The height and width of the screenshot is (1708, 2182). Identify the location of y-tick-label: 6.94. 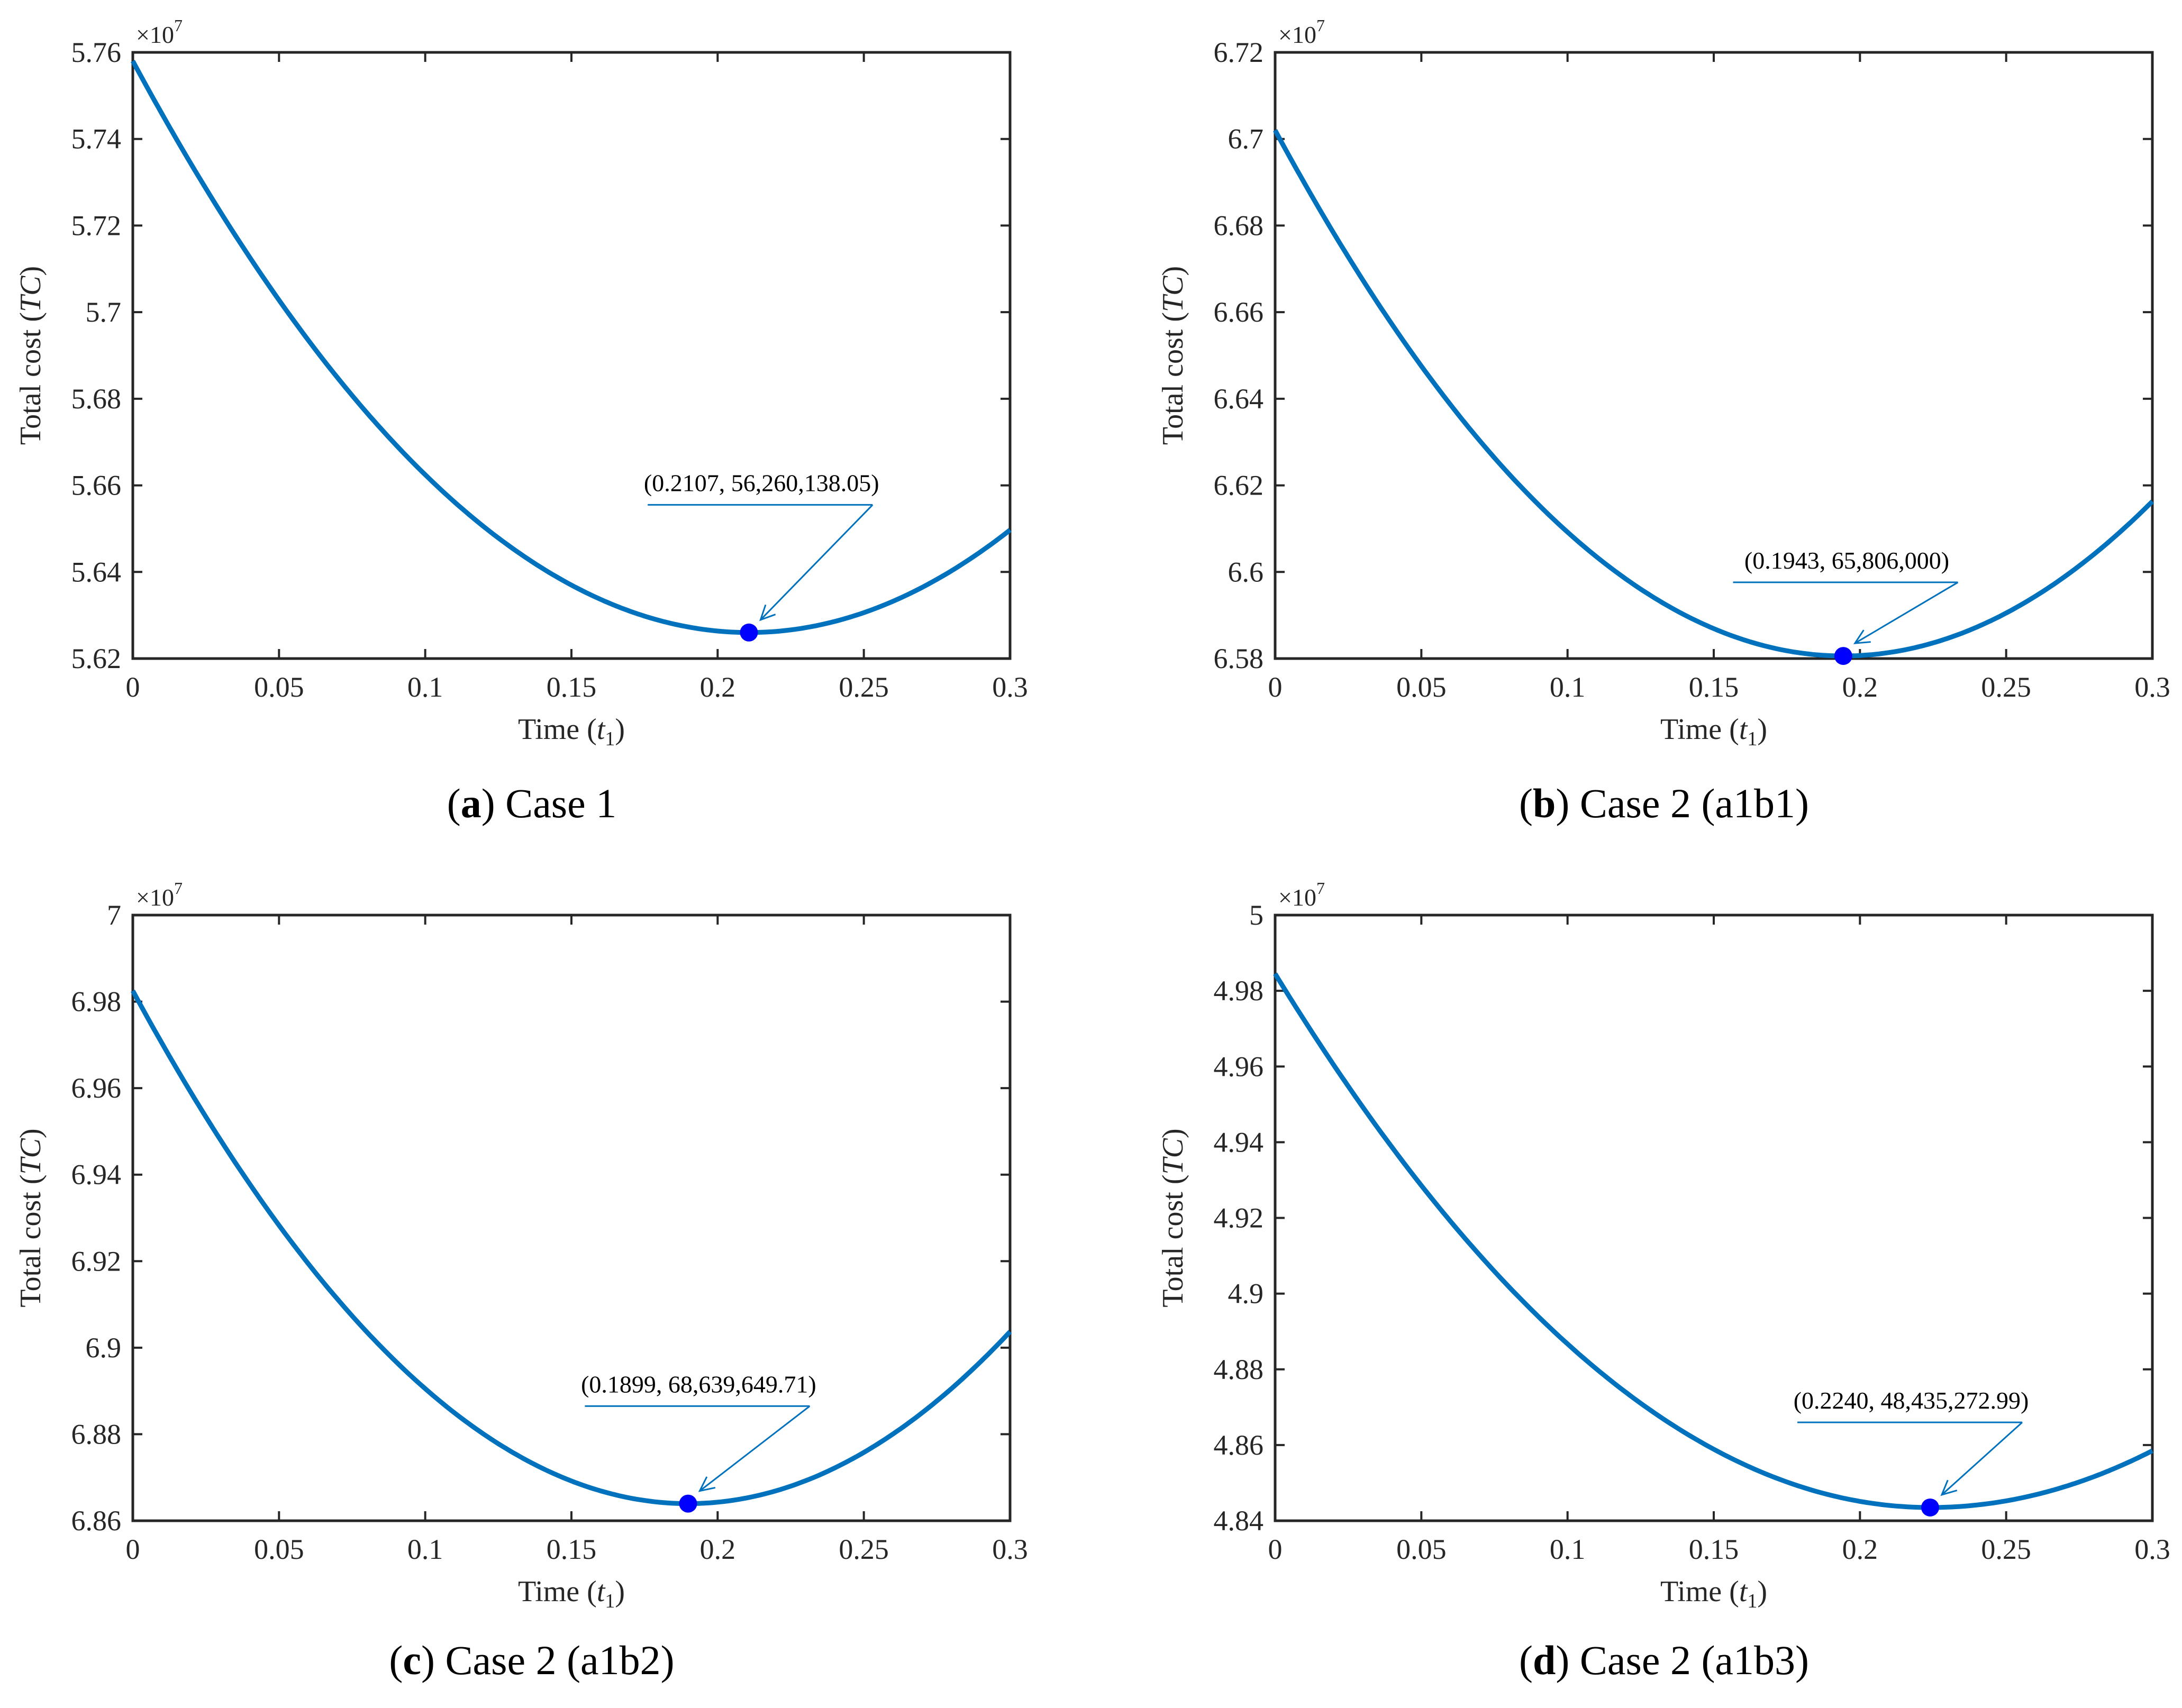
(97, 1175).